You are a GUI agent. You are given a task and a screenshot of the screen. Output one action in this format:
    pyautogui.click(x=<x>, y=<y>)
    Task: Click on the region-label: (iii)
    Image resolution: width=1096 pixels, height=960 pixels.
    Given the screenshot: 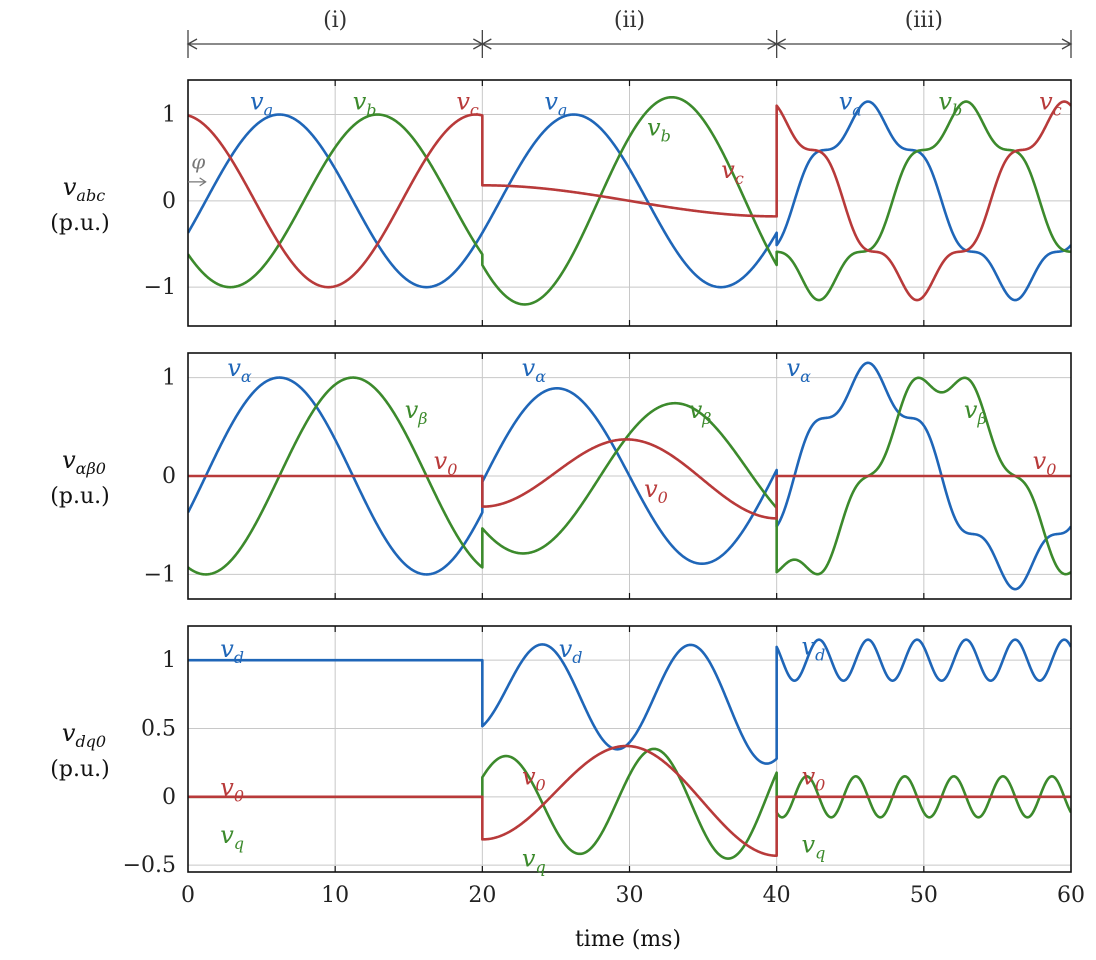 What is the action you would take?
    pyautogui.click(x=924, y=20)
    